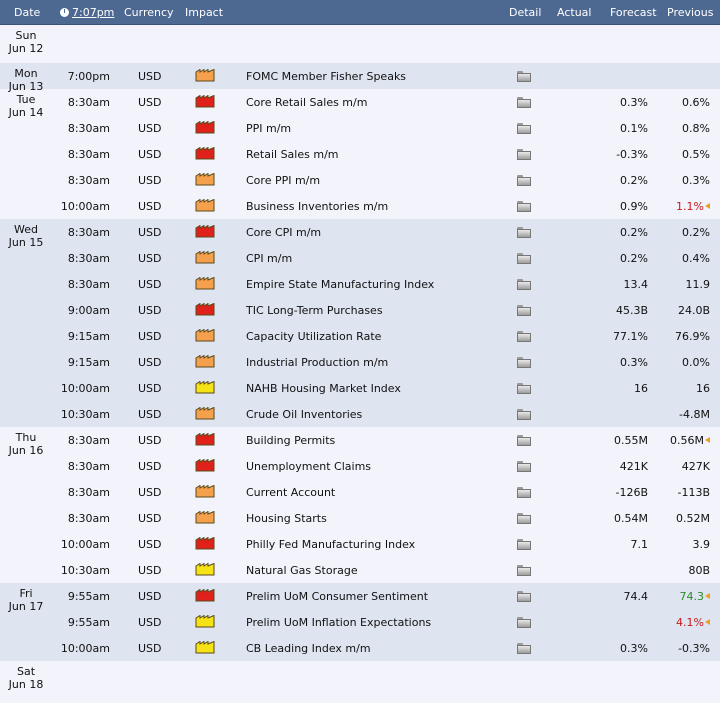 The width and height of the screenshot is (720, 703). What do you see at coordinates (304, 414) in the screenshot?
I see `event-name: Crude Oil Inventories` at bounding box center [304, 414].